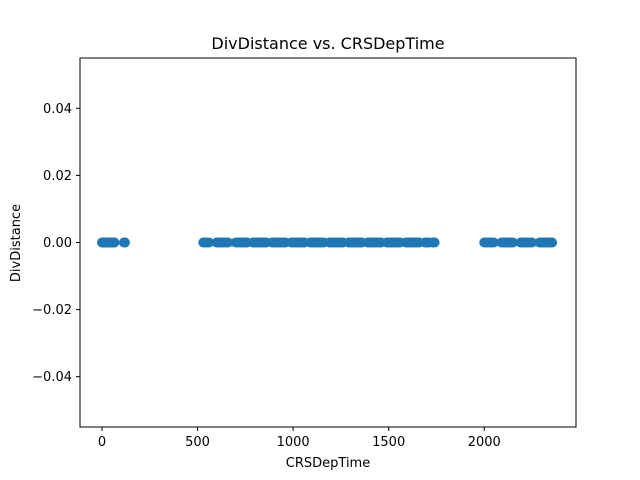 This screenshot has width=640, height=480. What do you see at coordinates (52, 377) in the screenshot?
I see `y-tick-label: −0.04` at bounding box center [52, 377].